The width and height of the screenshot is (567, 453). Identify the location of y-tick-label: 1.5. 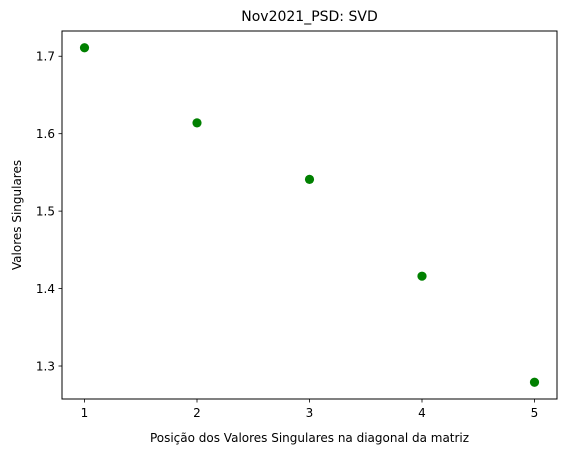
(45, 211).